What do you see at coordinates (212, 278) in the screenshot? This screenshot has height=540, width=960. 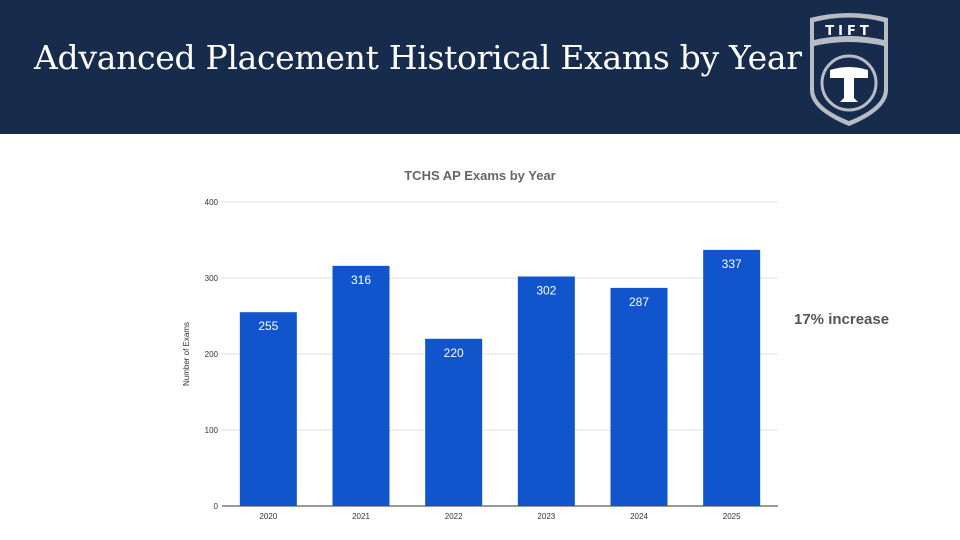 I see `y-tick-label: 300` at bounding box center [212, 278].